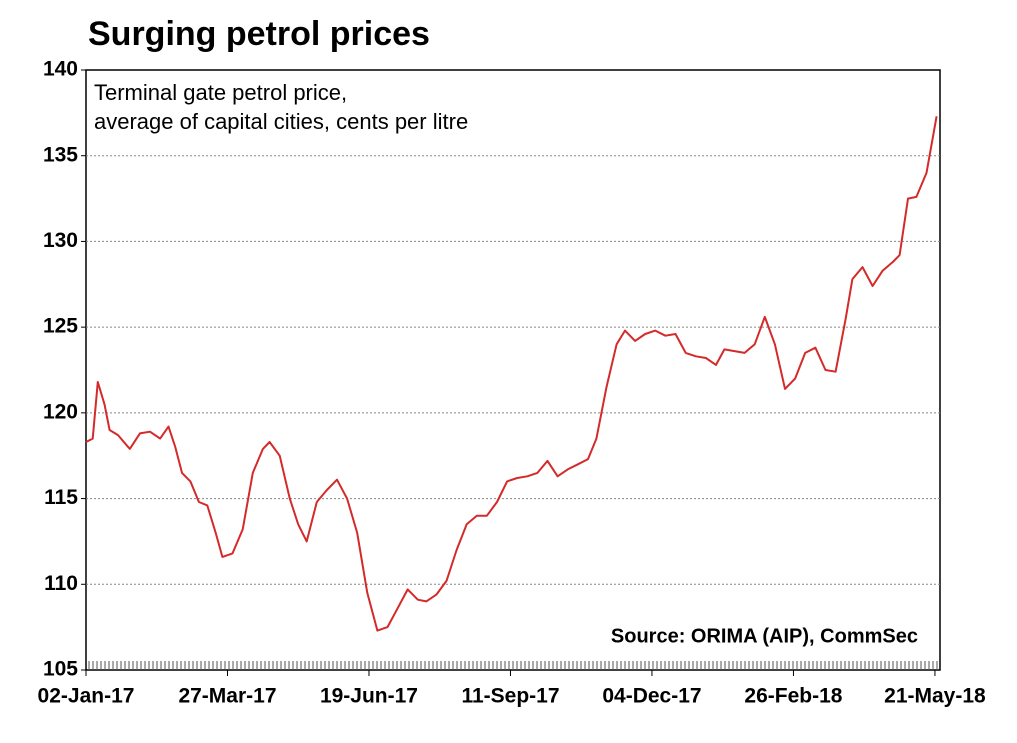 The image size is (1017, 743). Describe the element at coordinates (60, 240) in the screenshot. I see `y-tick-label: 130` at that location.